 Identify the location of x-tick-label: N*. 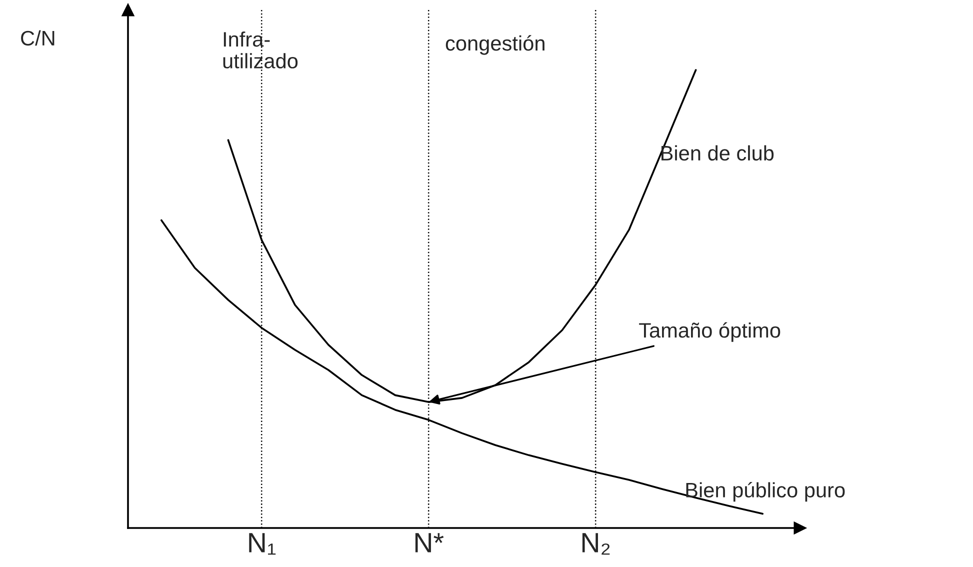
(429, 542).